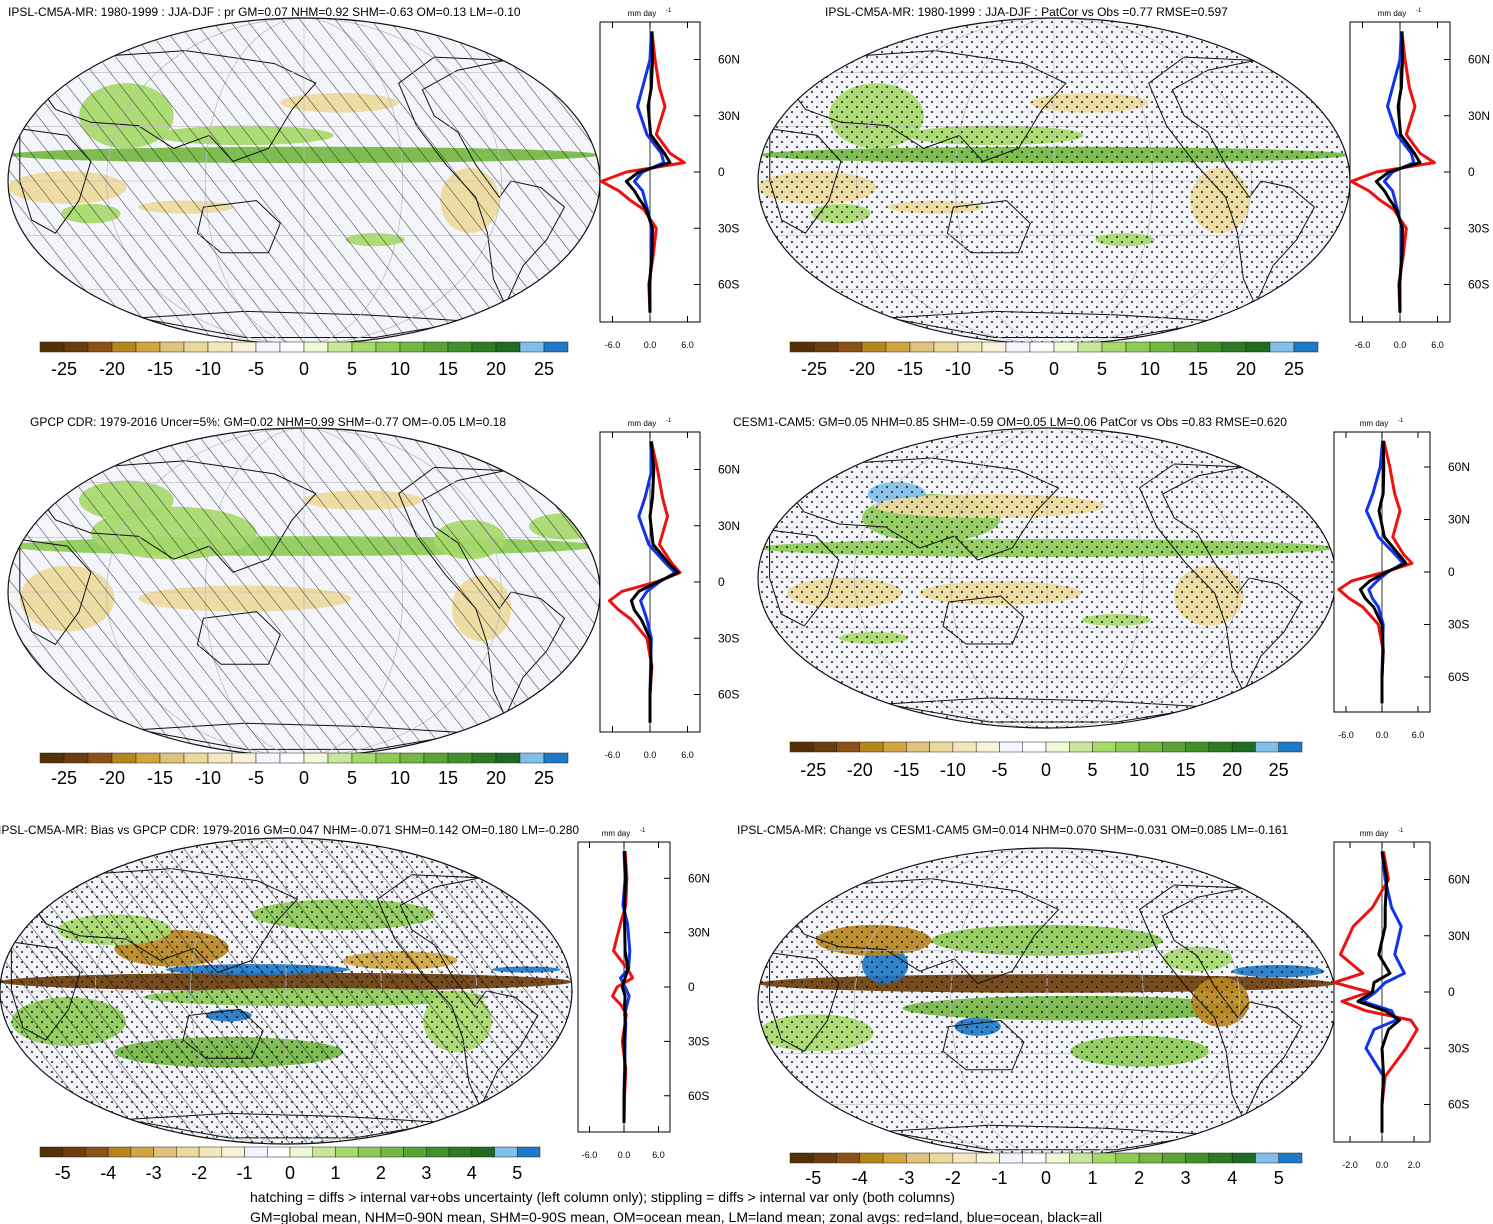  I want to click on stippling-overlay, so click(1047, 578).